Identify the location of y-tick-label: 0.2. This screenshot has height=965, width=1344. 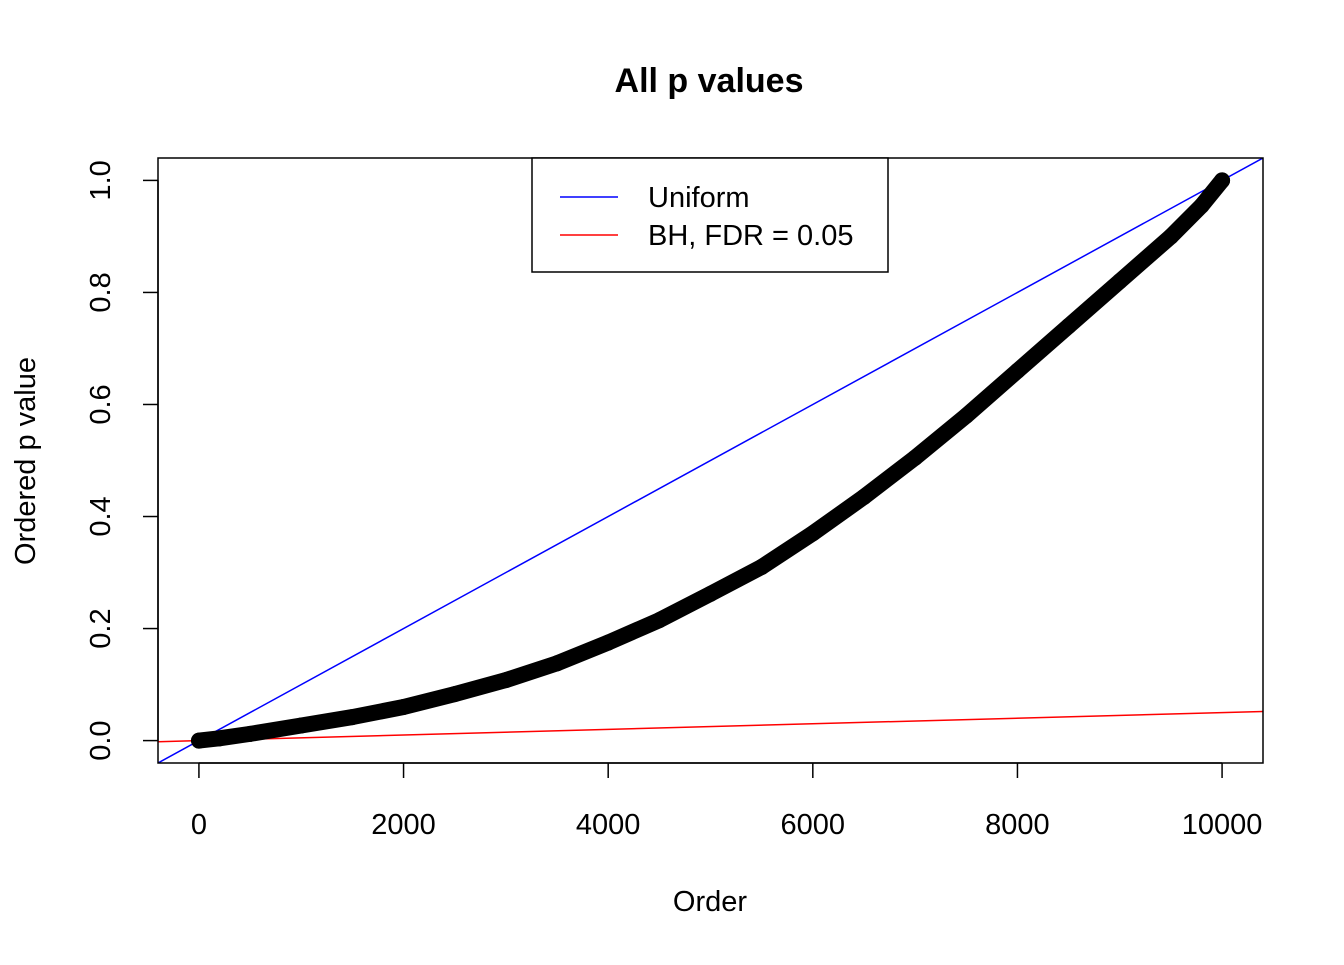
(101, 628).